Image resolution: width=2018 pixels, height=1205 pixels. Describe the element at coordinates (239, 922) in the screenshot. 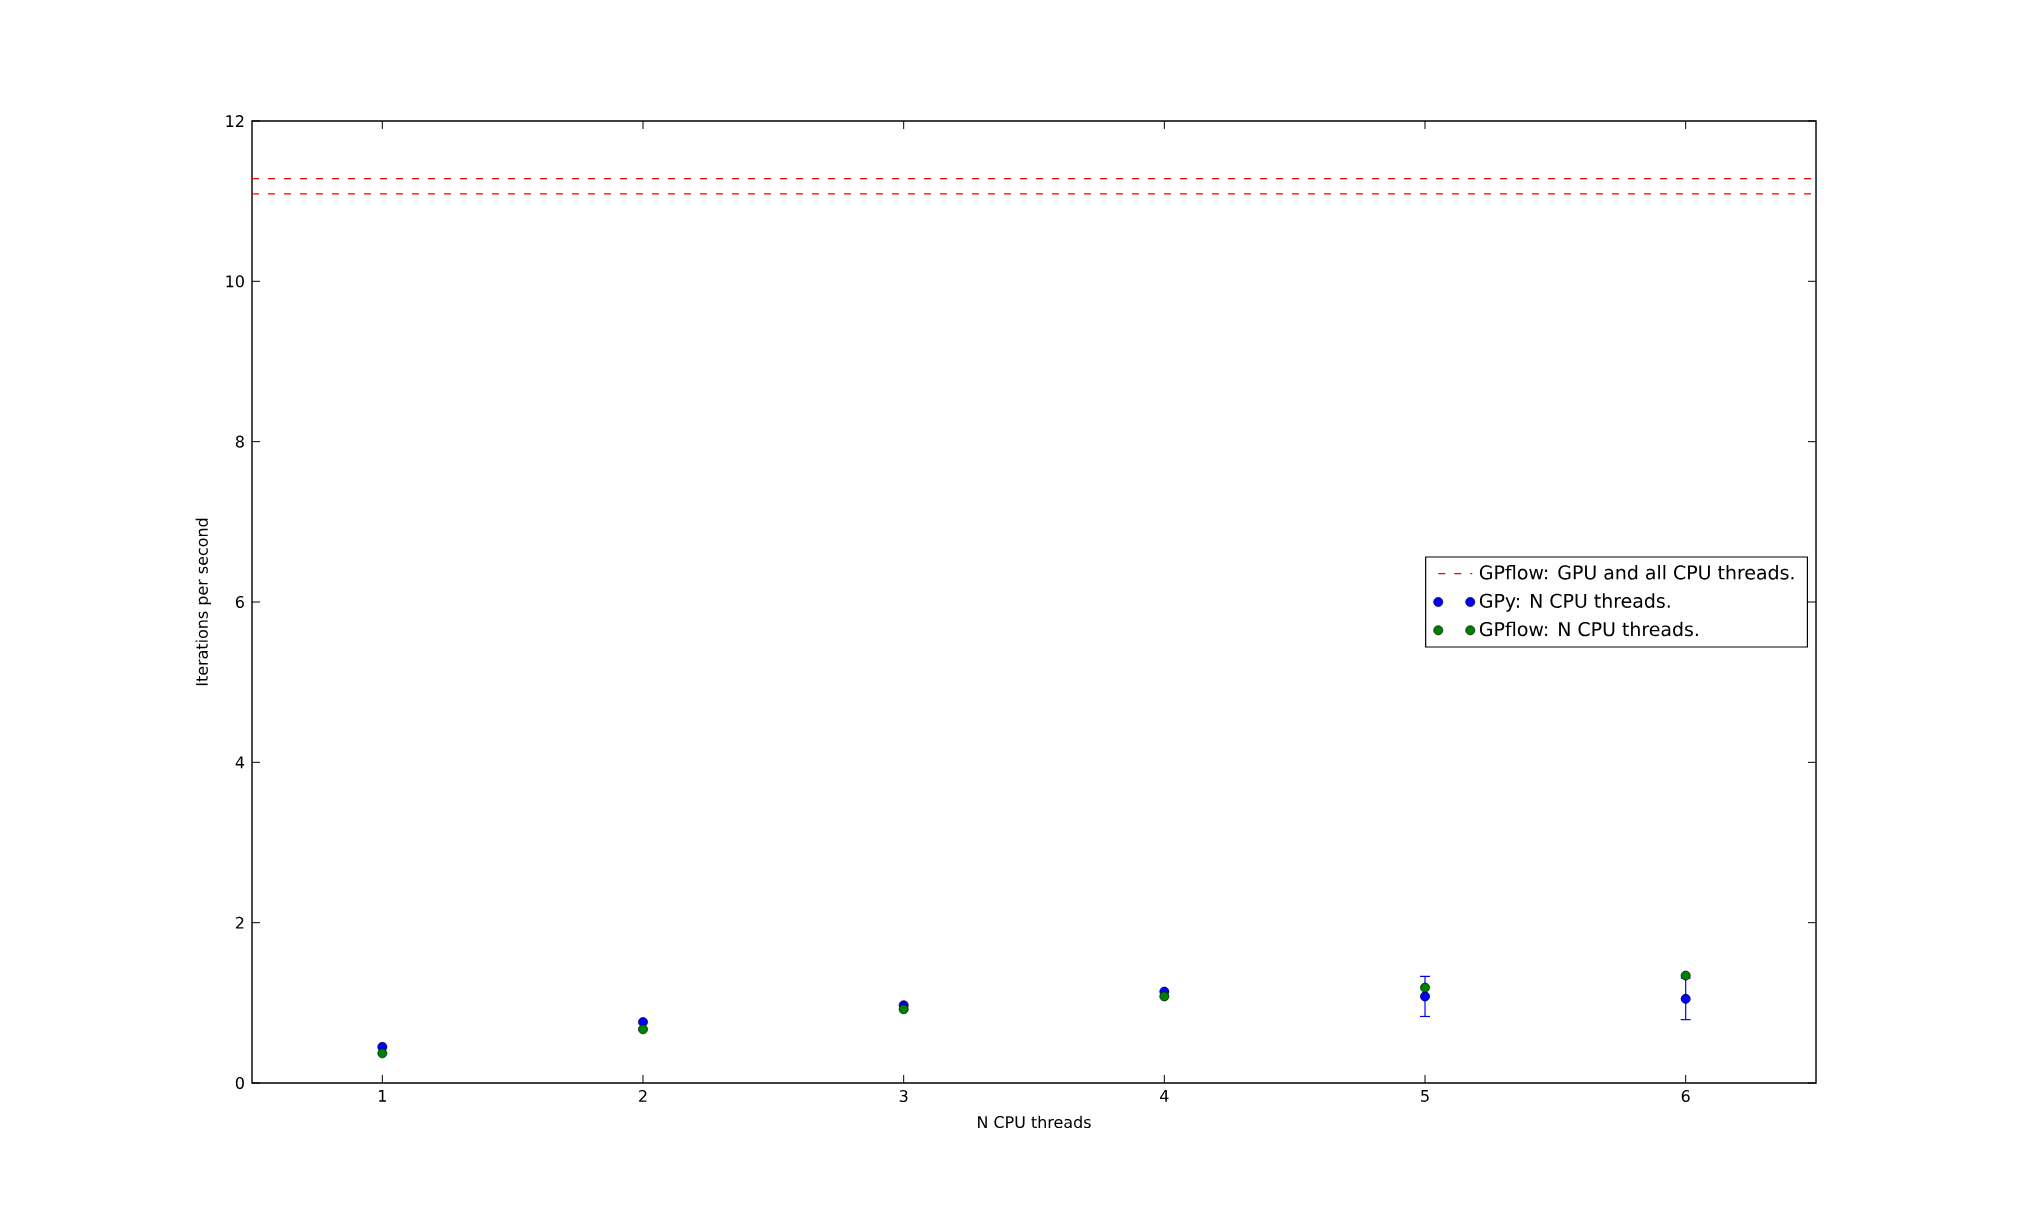

I see `y-tick-label: 2` at that location.